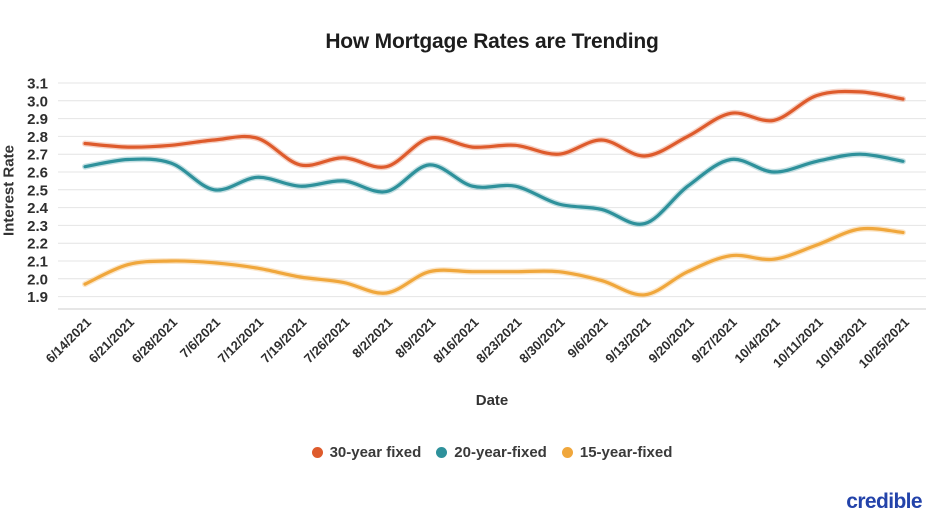  Describe the element at coordinates (37, 262) in the screenshot. I see `y-tick-label: 2.1` at that location.